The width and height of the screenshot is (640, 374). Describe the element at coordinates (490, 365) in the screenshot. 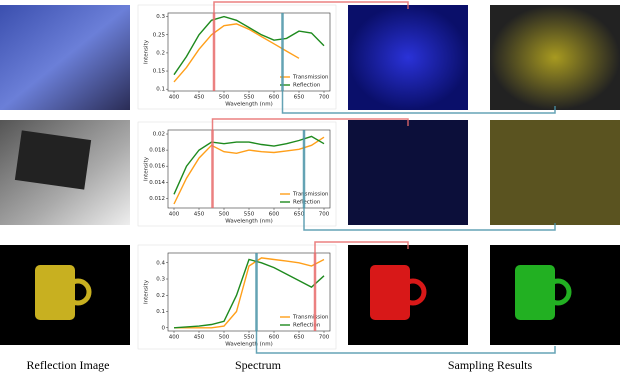

I see `caption: Sampling Results` at that location.